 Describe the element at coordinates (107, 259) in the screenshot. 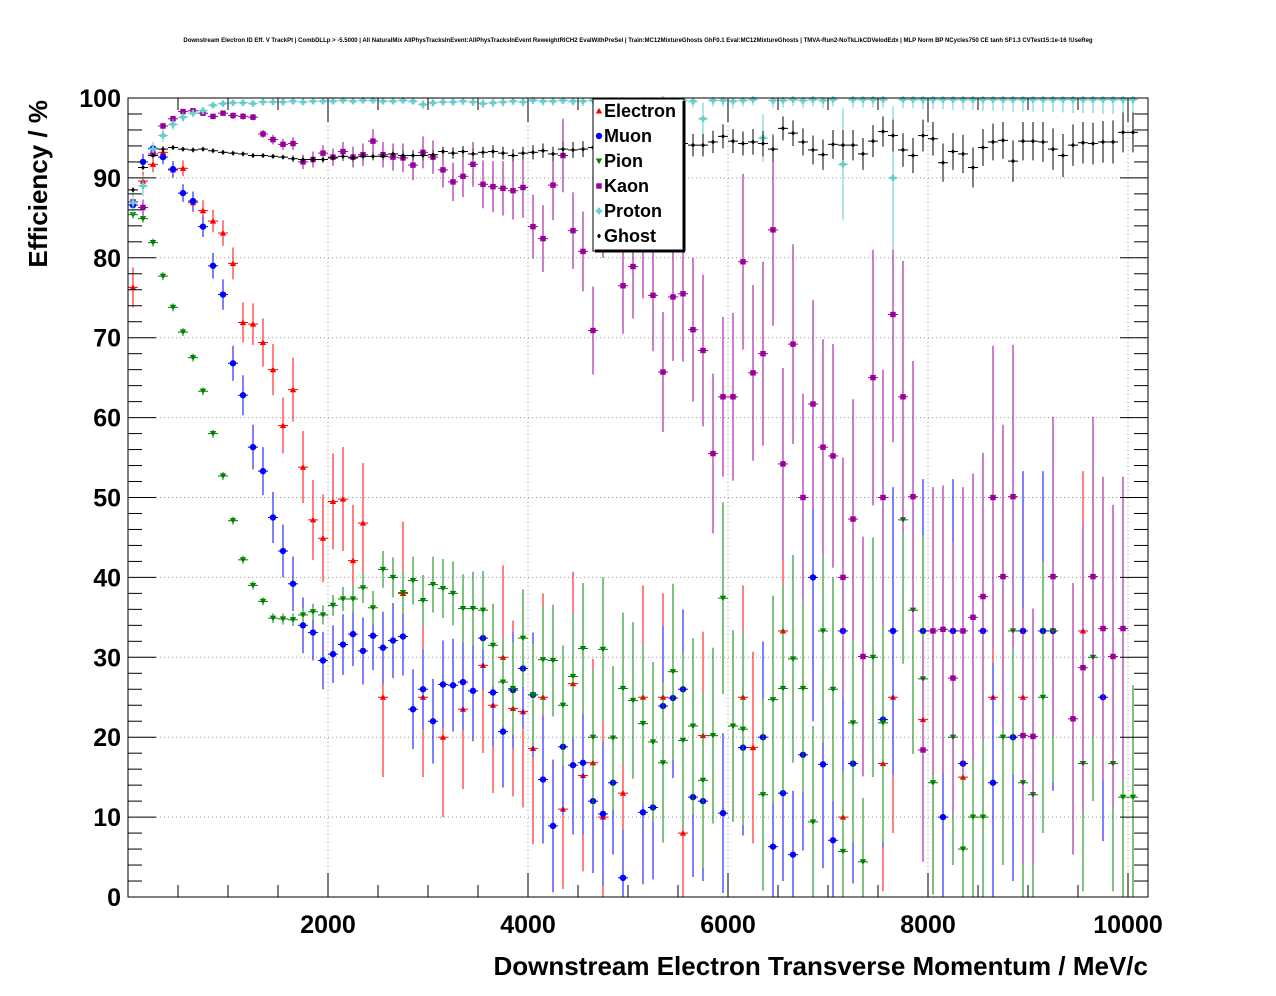

I see `y-tick-label: 80` at that location.